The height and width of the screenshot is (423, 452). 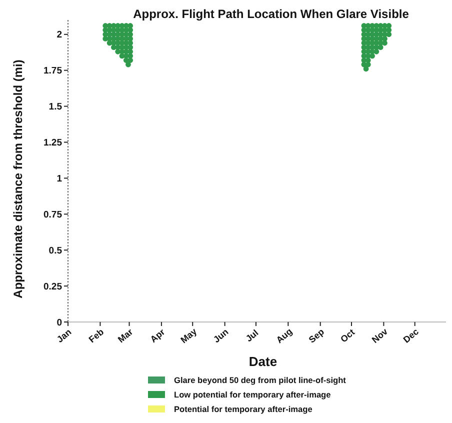 What do you see at coordinates (252, 336) in the screenshot?
I see `x-tick-label: Jul` at bounding box center [252, 336].